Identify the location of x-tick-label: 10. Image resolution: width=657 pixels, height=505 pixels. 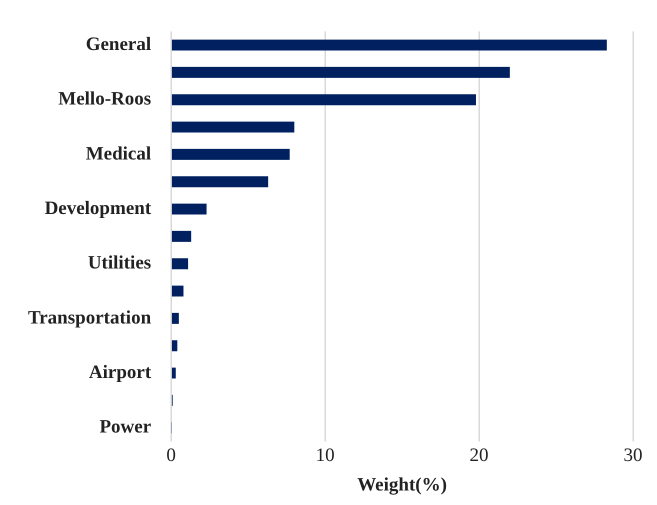
(325, 455).